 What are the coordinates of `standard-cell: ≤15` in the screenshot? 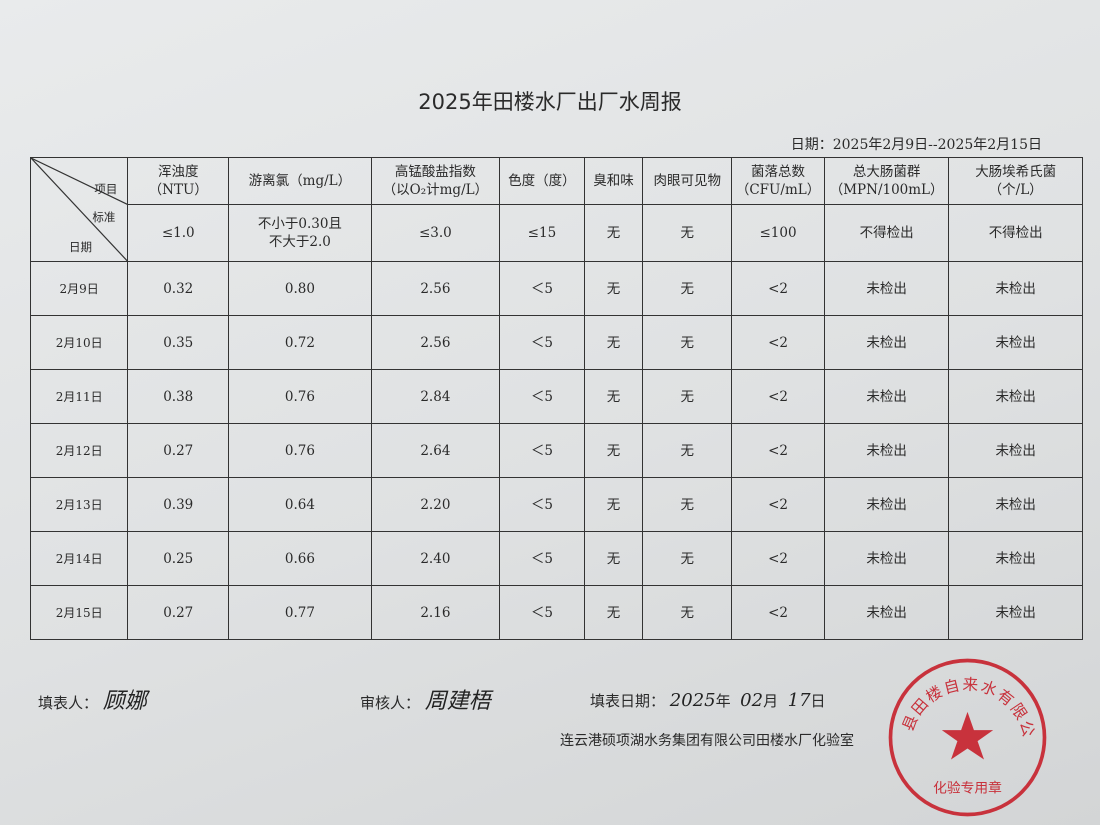 It's located at (542, 233).